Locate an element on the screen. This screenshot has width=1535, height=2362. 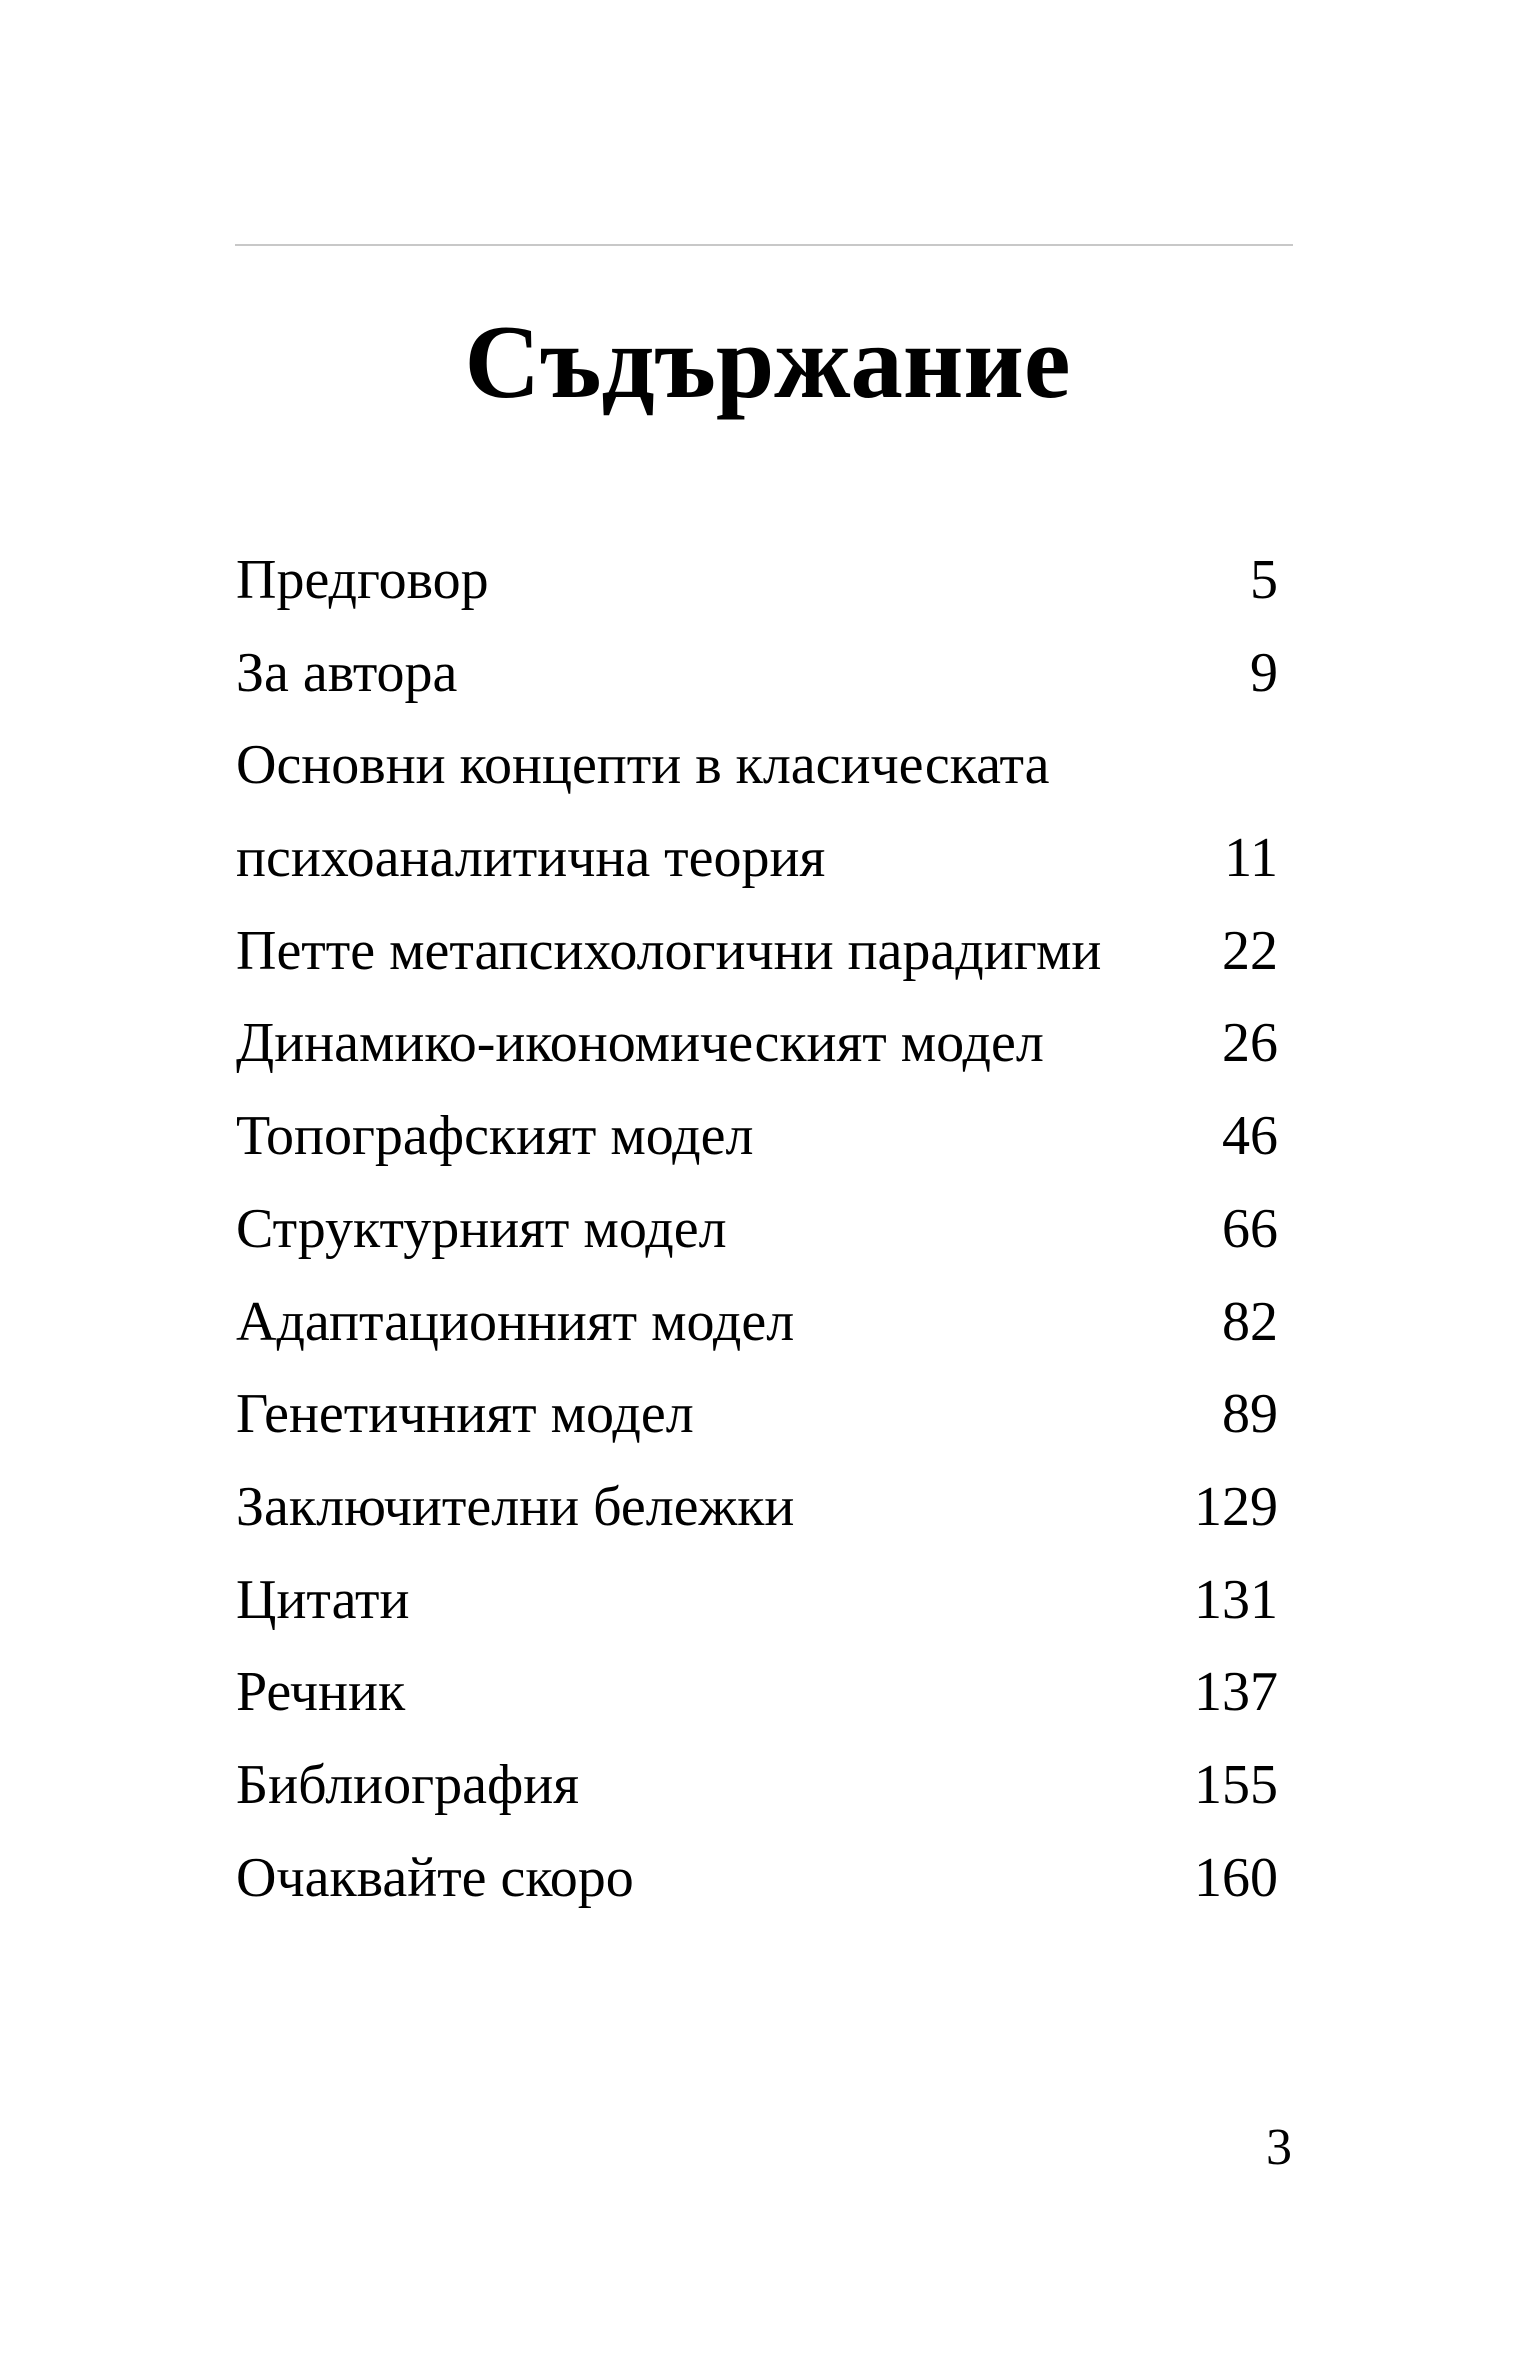
toc-entry: Динамико-икономическият модел 26 is located at coordinates (757, 1043).